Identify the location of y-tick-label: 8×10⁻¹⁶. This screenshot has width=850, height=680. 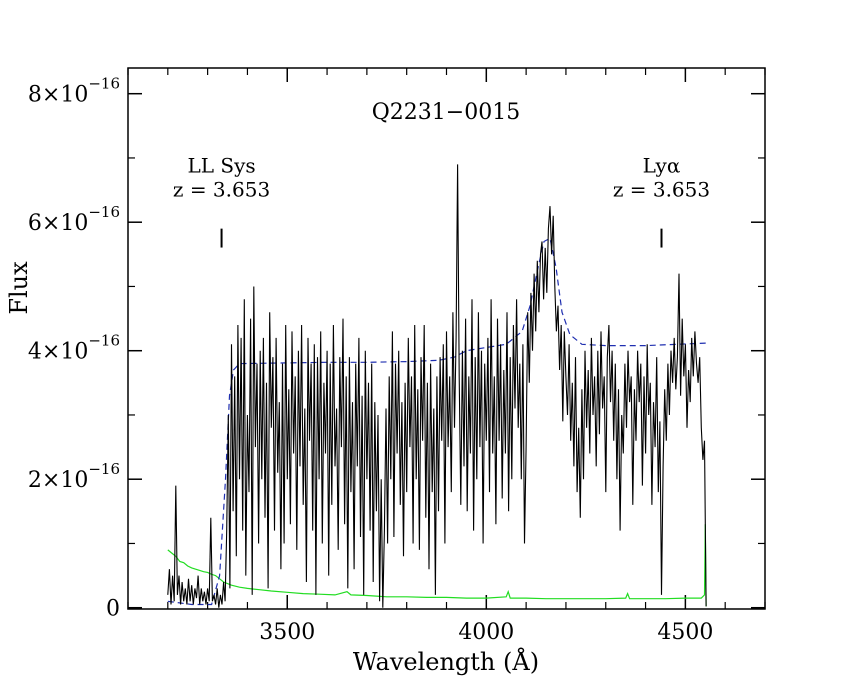
(74, 91).